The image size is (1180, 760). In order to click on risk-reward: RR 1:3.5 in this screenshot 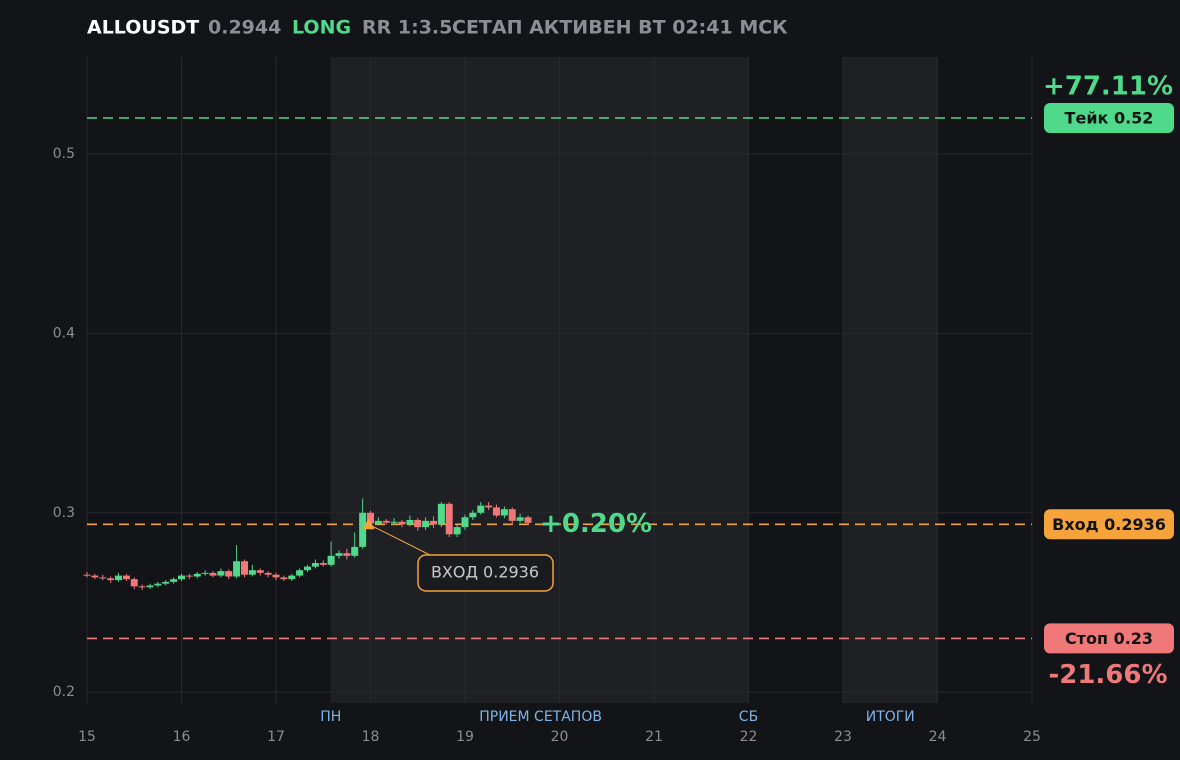, I will do `click(407, 28)`.